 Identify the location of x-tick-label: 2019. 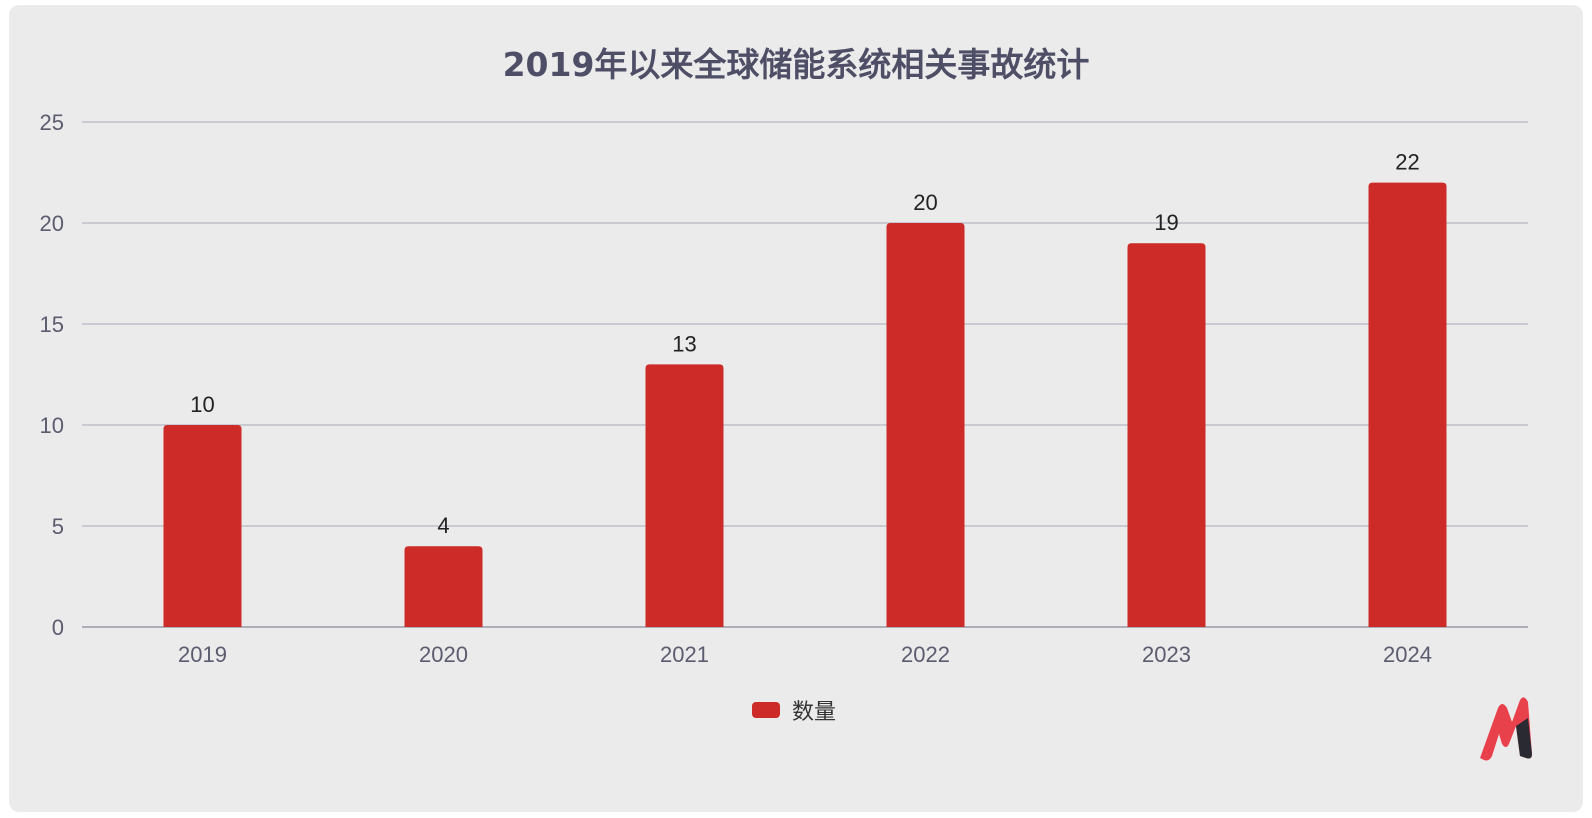
(202, 654).